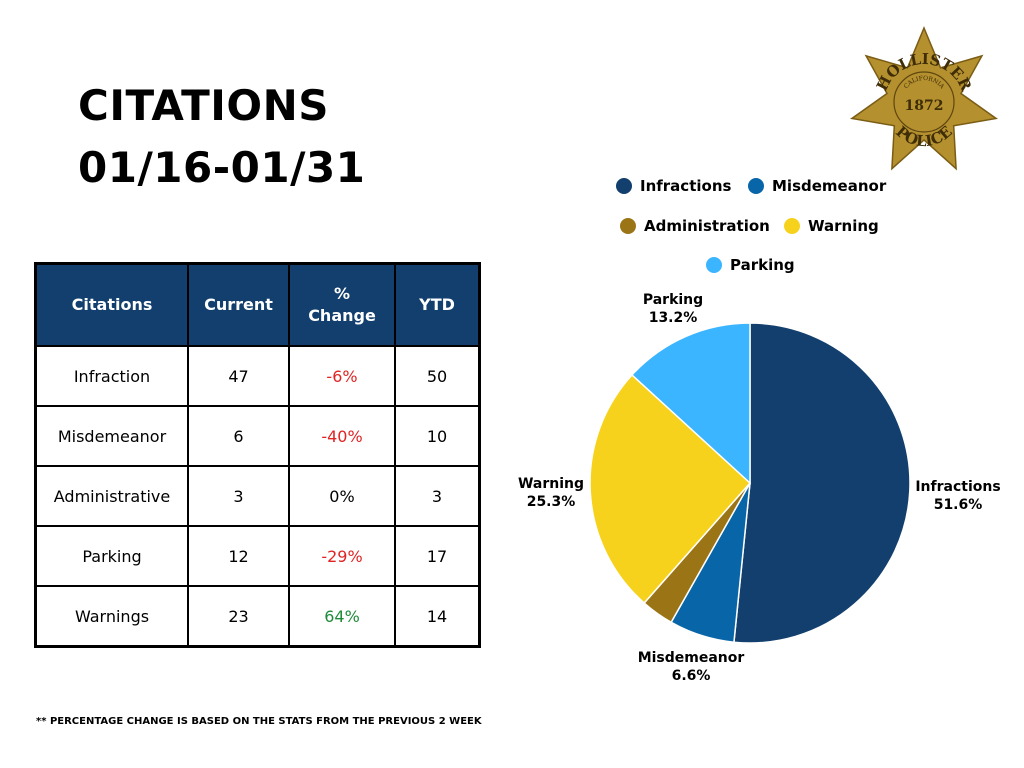 The height and width of the screenshot is (768, 1024). I want to click on table-header-row: Citations Current % Change YTD, so click(257, 304).